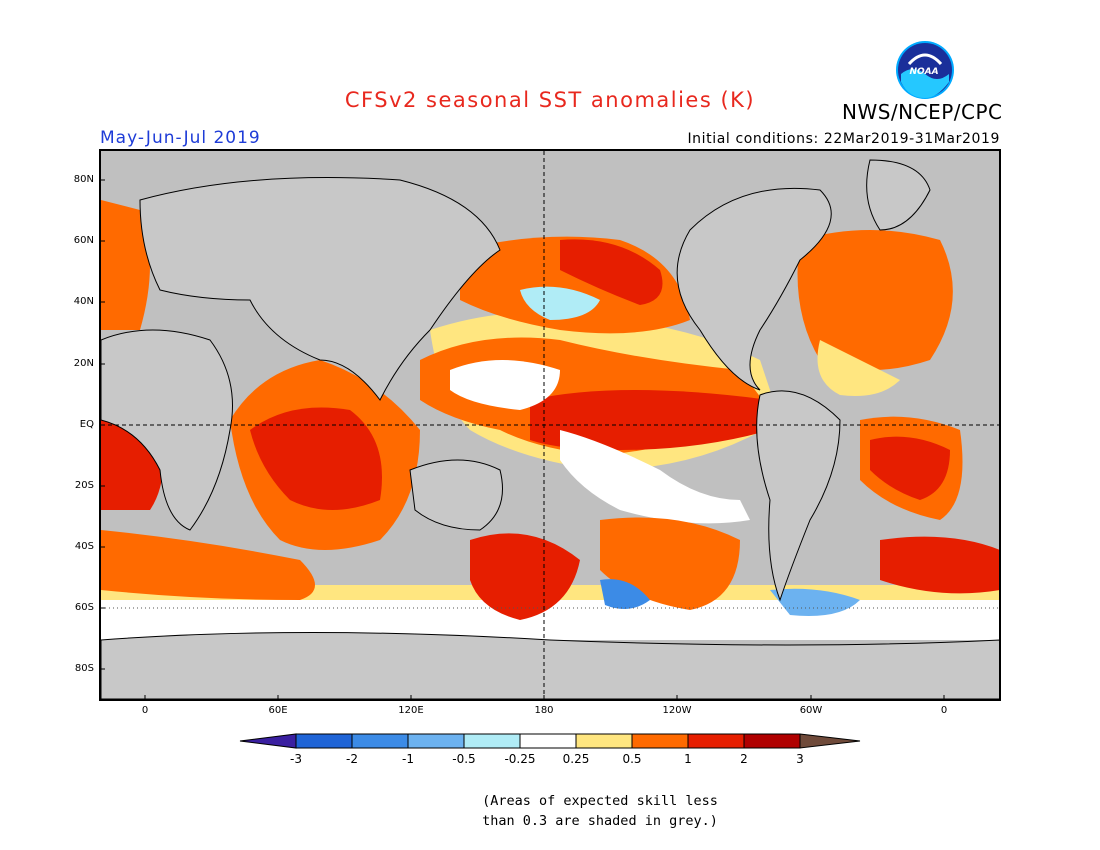  What do you see at coordinates (296, 759) in the screenshot?
I see `colorbar-label-neg3: -3` at bounding box center [296, 759].